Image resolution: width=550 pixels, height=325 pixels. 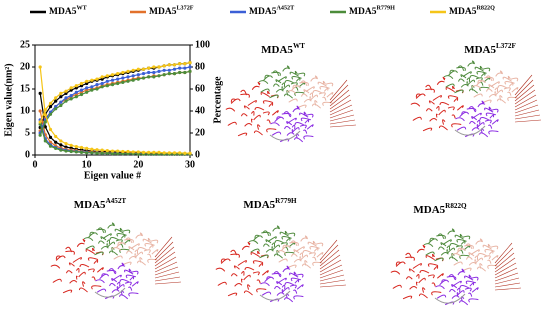 What do you see at coordinates (197, 154) in the screenshot?
I see `y2-tick-label: 0` at bounding box center [197, 154].